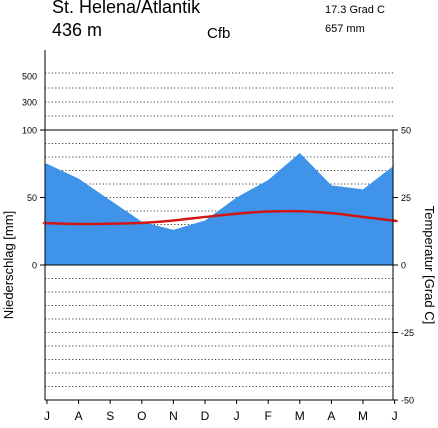  Describe the element at coordinates (429, 265) in the screenshot. I see `temperature-axis-label: Temperatur [Grad C]` at that location.